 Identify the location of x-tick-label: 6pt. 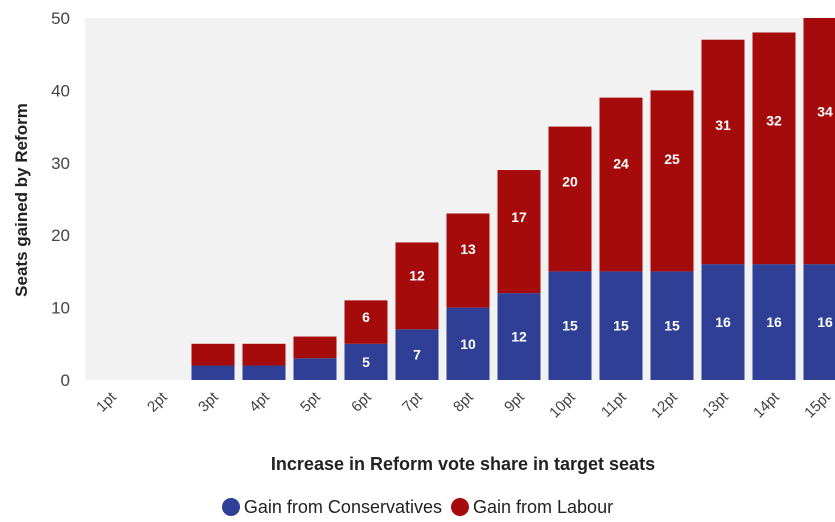
(361, 401).